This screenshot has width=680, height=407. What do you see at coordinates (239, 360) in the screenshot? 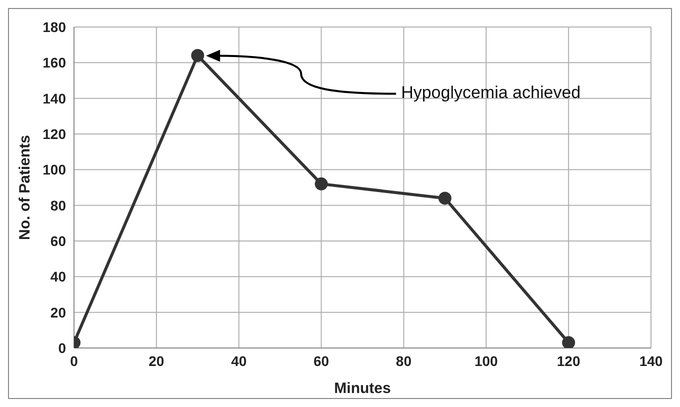
I see `x-tick-label: 40` at bounding box center [239, 360].